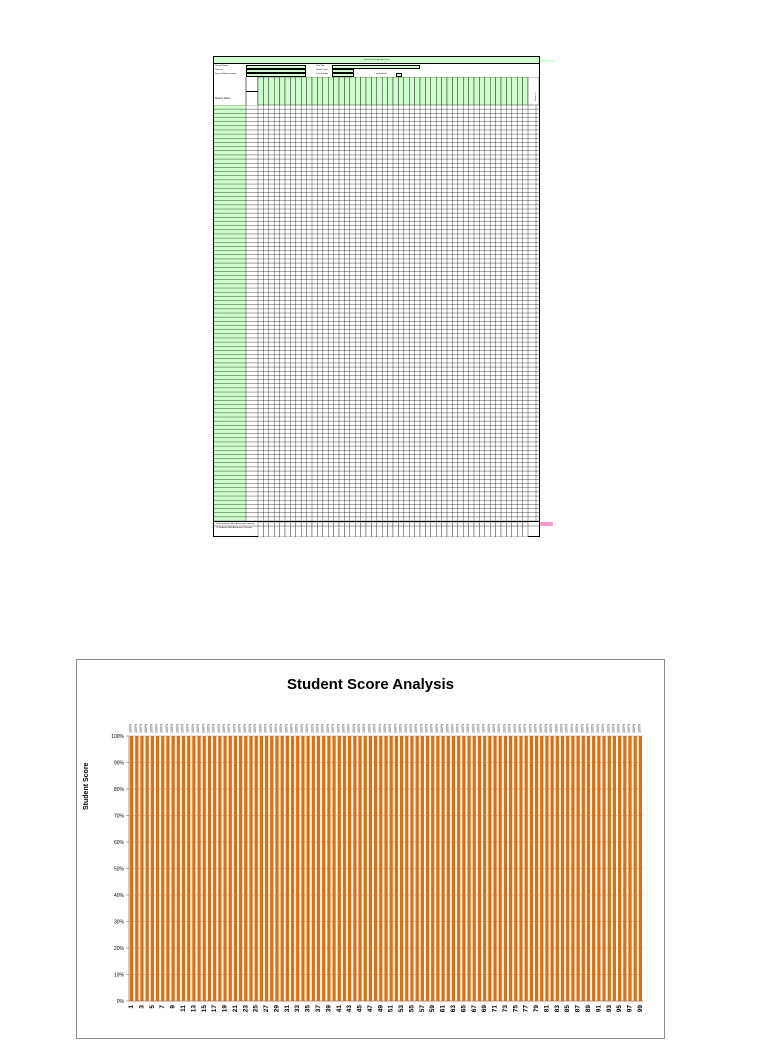  Describe the element at coordinates (276, 67) in the screenshot. I see `field-school-input` at that location.